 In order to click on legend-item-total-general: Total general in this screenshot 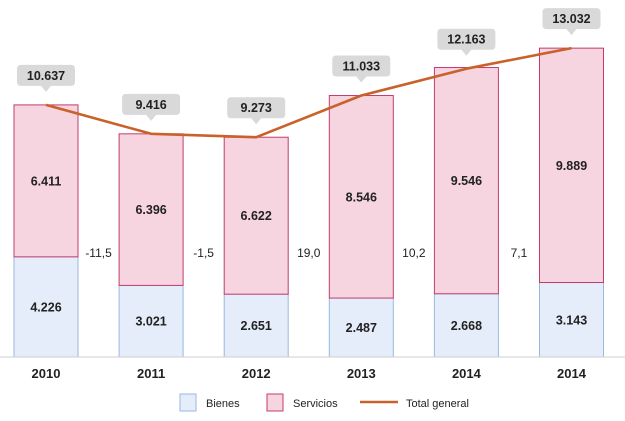, I will do `click(414, 404)`.